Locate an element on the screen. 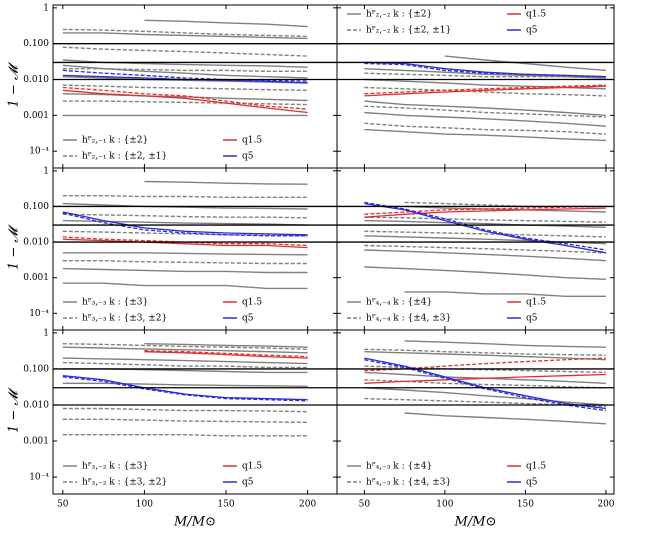 The image size is (667, 556). panel-frame is located at coordinates (475, 412).